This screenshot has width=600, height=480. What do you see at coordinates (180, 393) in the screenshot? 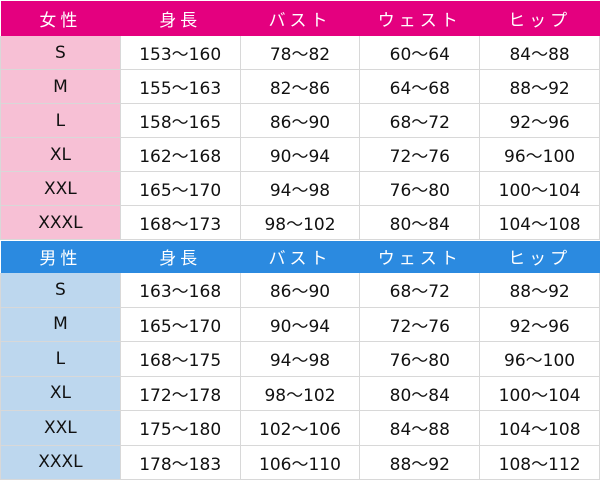
I see `measurement-cell: 172～178` at bounding box center [180, 393].